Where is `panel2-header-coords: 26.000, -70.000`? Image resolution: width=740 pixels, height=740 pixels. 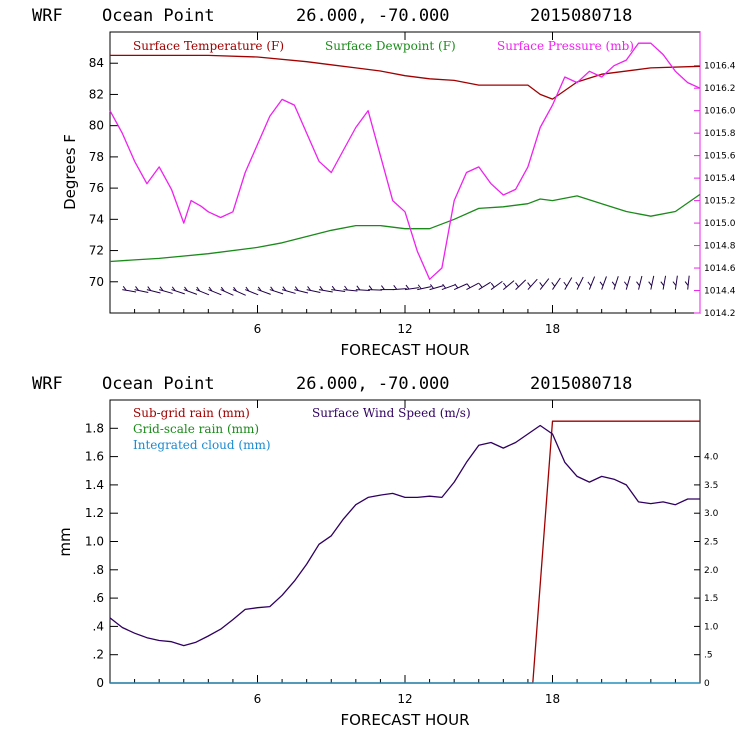
panel2-header-coords: 26.000, -70.000 is located at coordinates (373, 384).